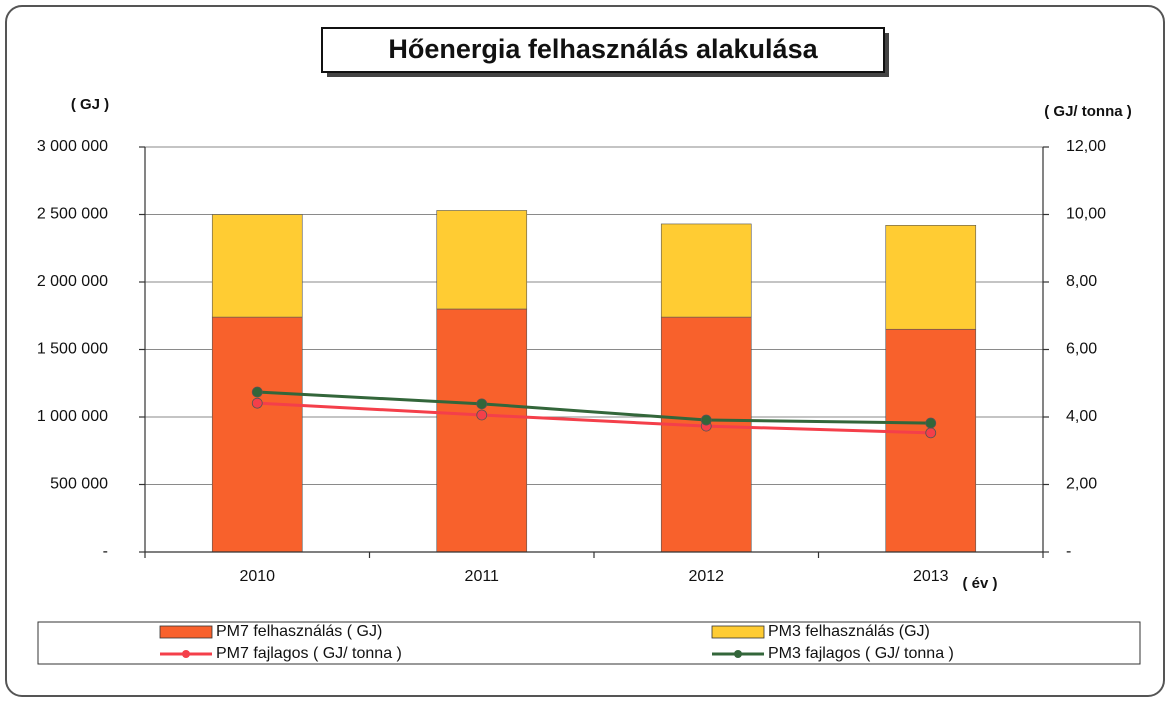 This screenshot has width=1171, height=704. Describe the element at coordinates (1086, 214) in the screenshot. I see `y2-tick-label: 10,00` at that location.